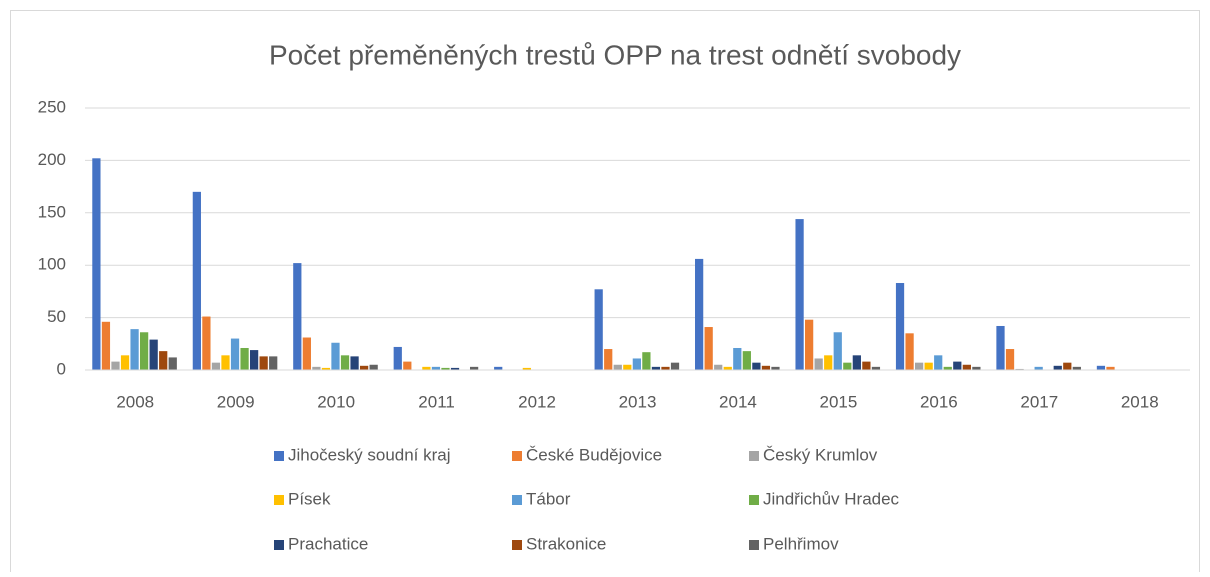 This screenshot has height=577, width=1210. What do you see at coordinates (52, 211) in the screenshot?
I see `y-tick-label: 150` at bounding box center [52, 211].